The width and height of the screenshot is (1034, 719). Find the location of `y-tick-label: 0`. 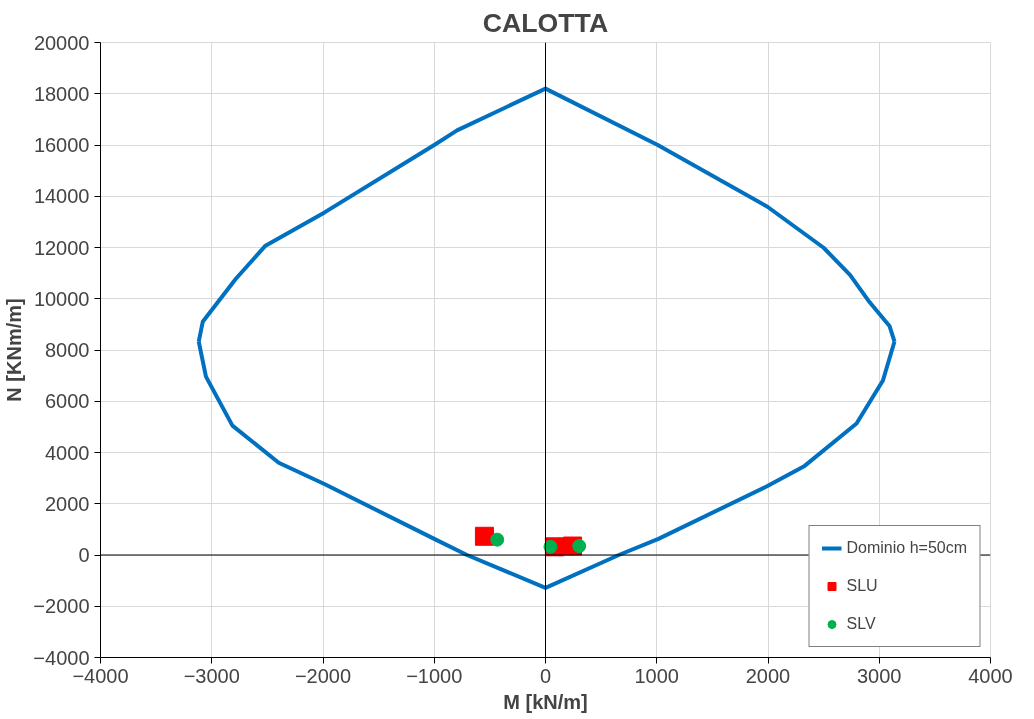

y-tick-label: 0 is located at coordinates (84, 555).